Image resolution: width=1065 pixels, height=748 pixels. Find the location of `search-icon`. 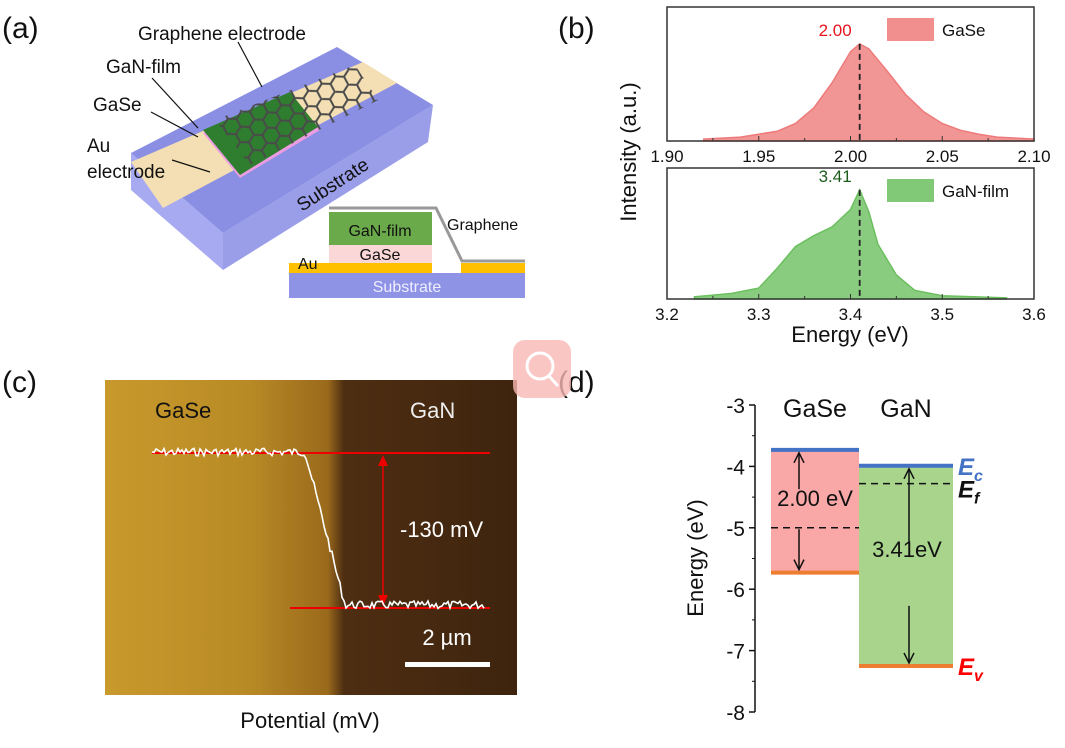

search-icon is located at coordinates (542, 369).